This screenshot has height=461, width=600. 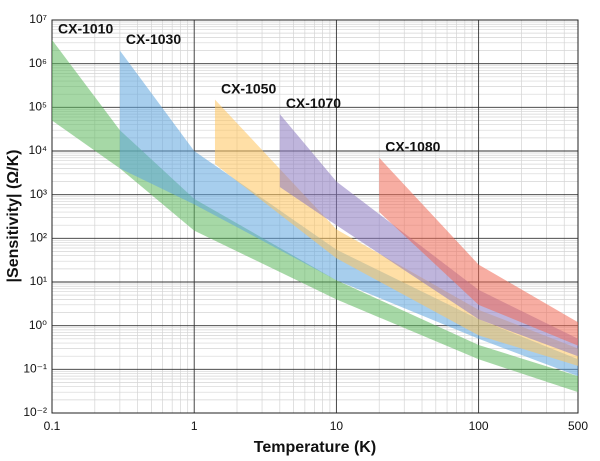 I want to click on series-label: CX-1070, so click(x=313, y=103).